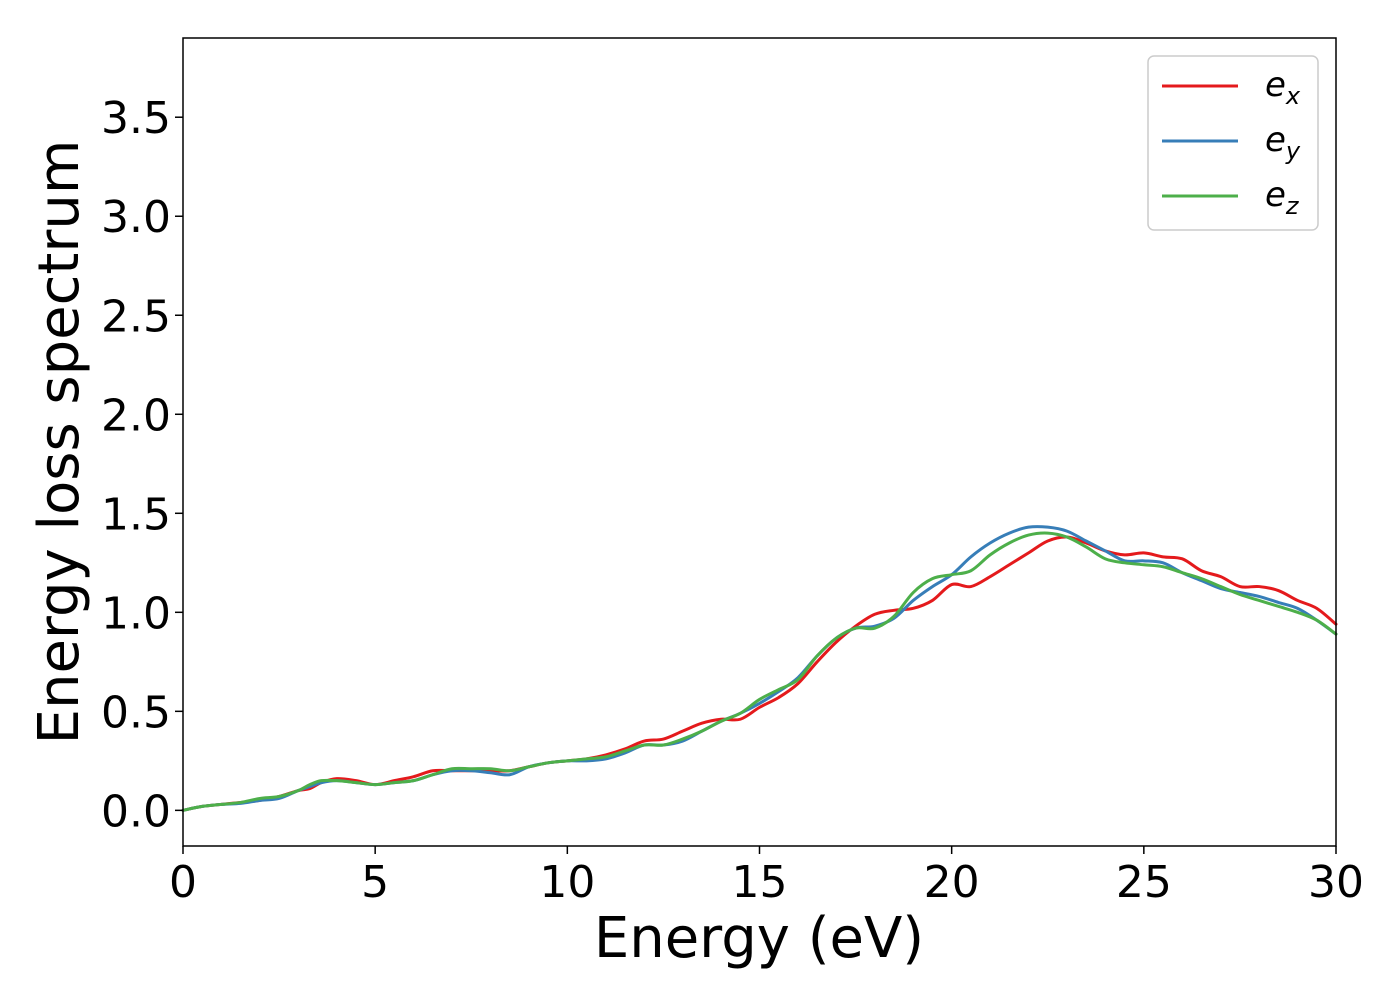 The width and height of the screenshot is (1400, 1000). I want to click on x-tick-label: 5, so click(375, 882).